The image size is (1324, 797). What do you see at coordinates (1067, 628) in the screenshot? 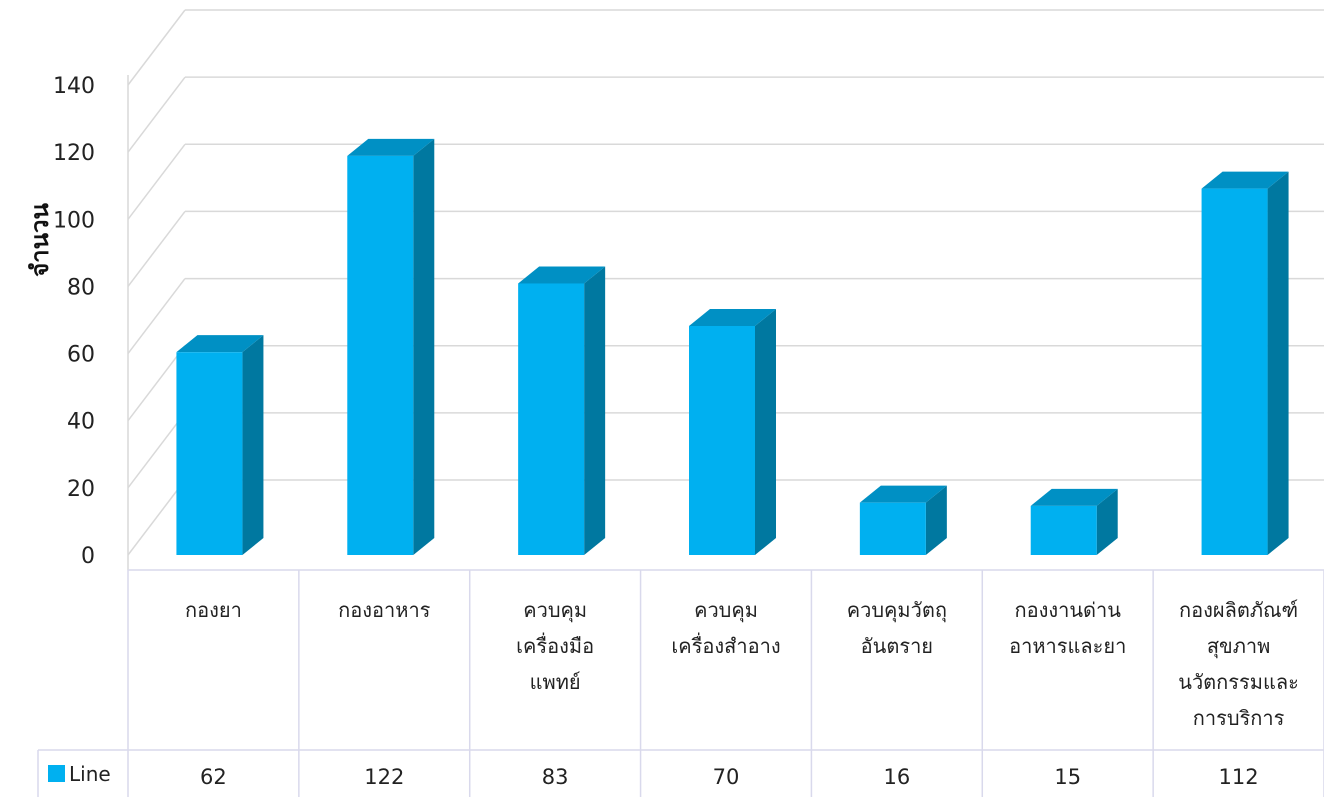
I see `category-label: กองงานด่านอาหารและยา` at bounding box center [1067, 628].